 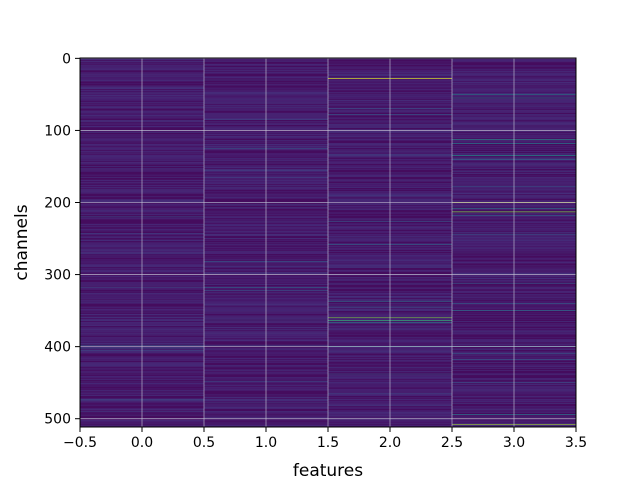 What do you see at coordinates (328, 470) in the screenshot?
I see `x-axis-label: features` at bounding box center [328, 470].